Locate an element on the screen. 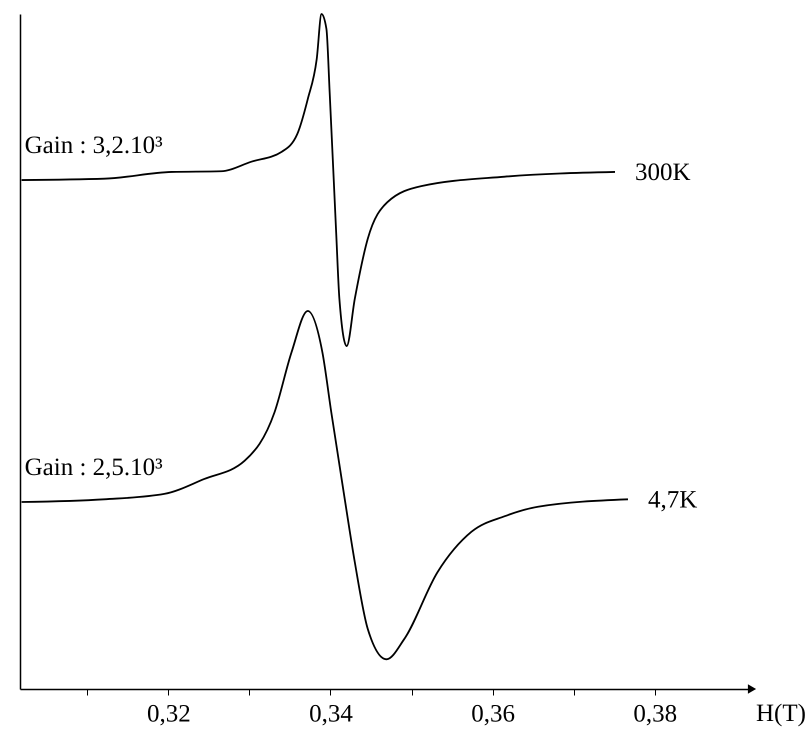  x-tick-label: 0,36 is located at coordinates (493, 714).